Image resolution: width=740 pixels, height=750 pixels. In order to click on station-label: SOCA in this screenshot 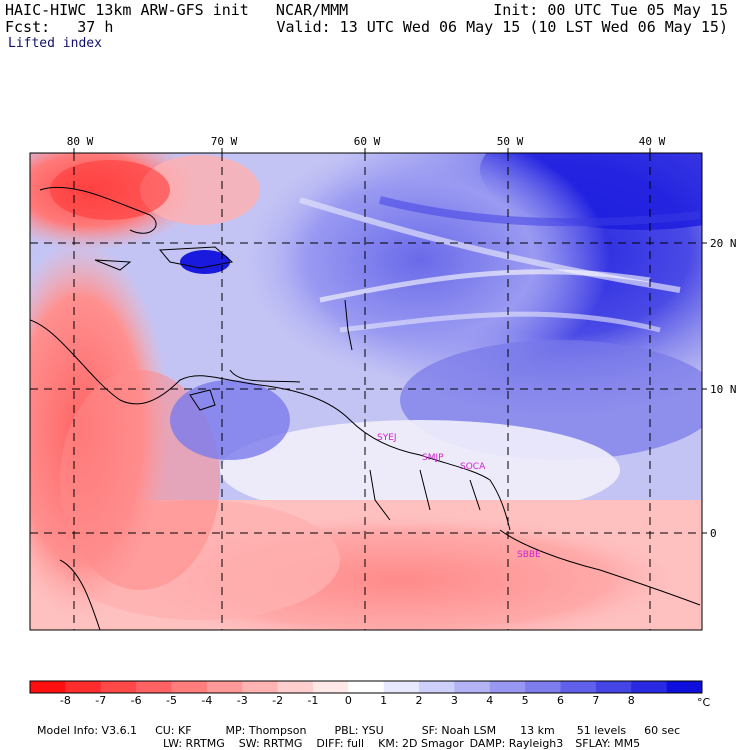, I will do `click(473, 467)`.